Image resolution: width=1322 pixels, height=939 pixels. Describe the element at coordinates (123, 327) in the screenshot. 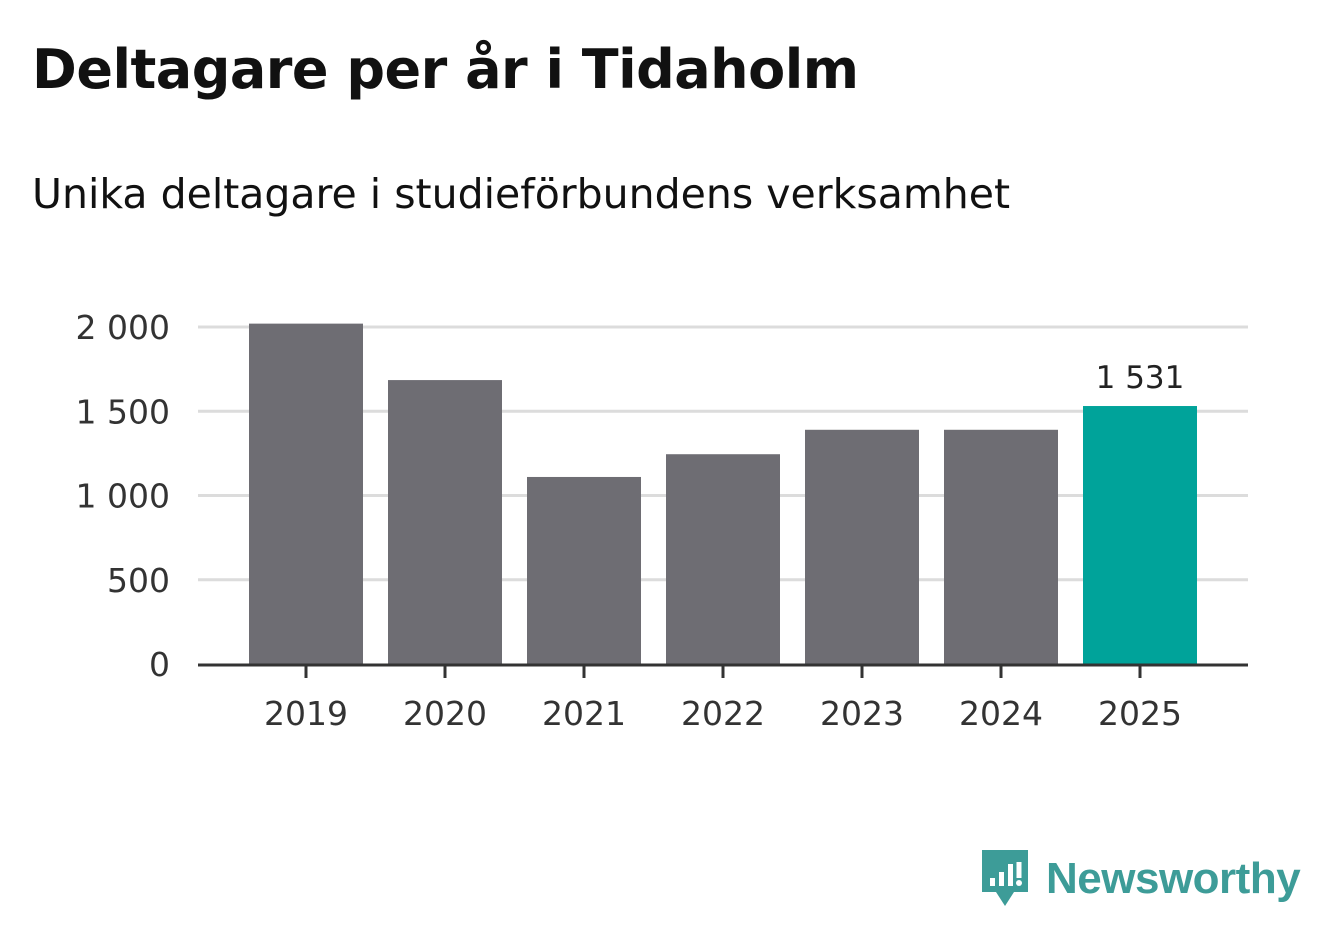

I see `y-tick-label: 2 000` at that location.